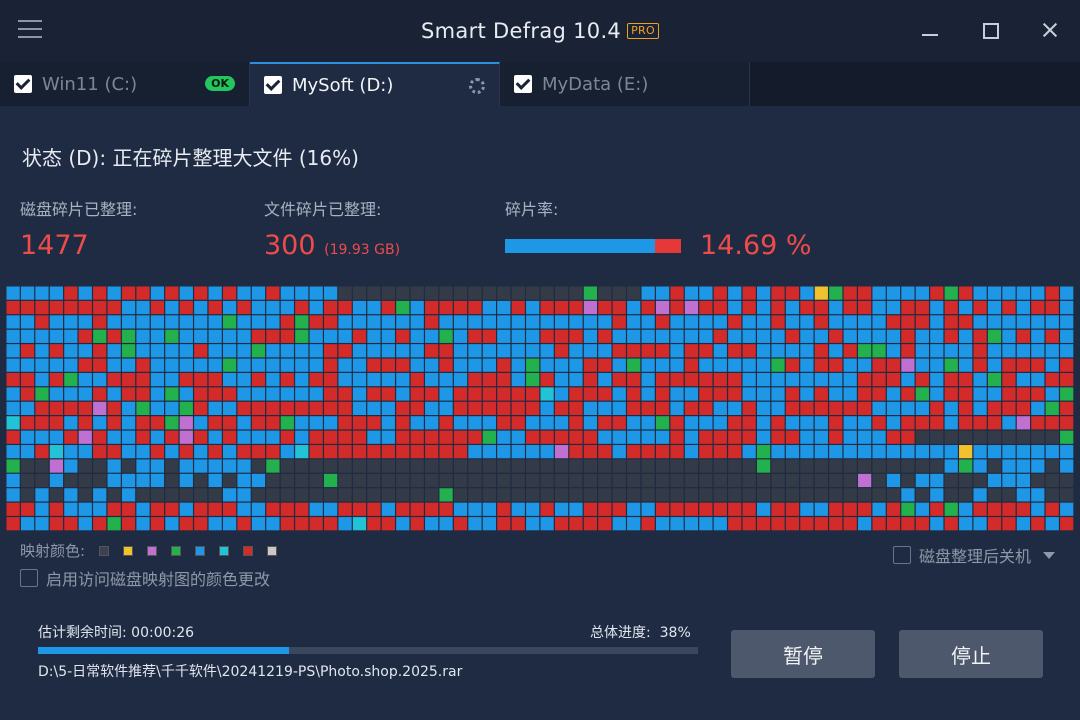 The image size is (1080, 720). I want to click on pause-button: 暂停, so click(803, 654).